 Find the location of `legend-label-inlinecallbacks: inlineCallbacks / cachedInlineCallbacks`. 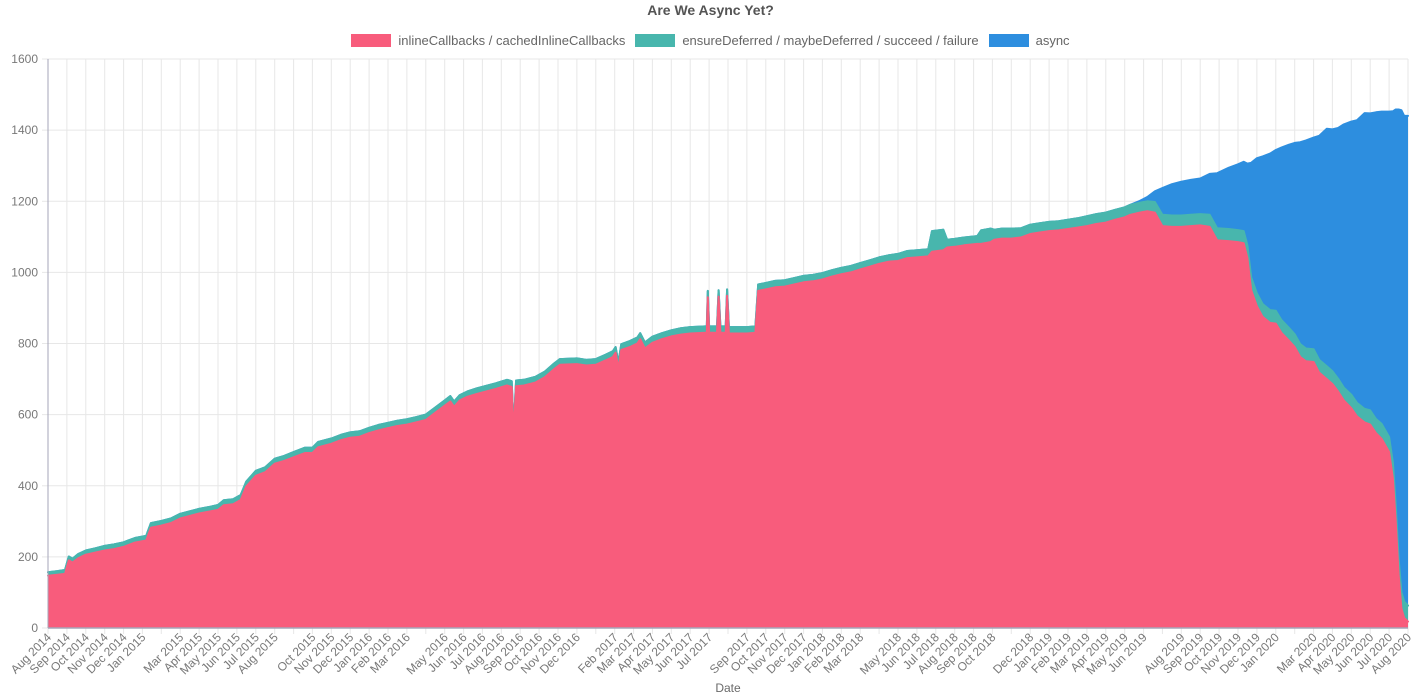

legend-label-inlinecallbacks: inlineCallbacks / cachedInlineCallbacks is located at coordinates (512, 40).